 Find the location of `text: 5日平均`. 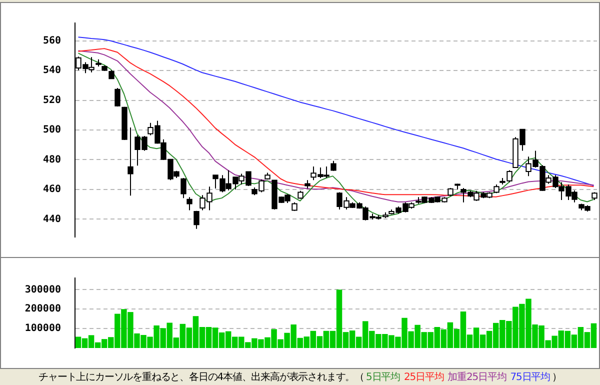

text: 5日平均 is located at coordinates (383, 377).